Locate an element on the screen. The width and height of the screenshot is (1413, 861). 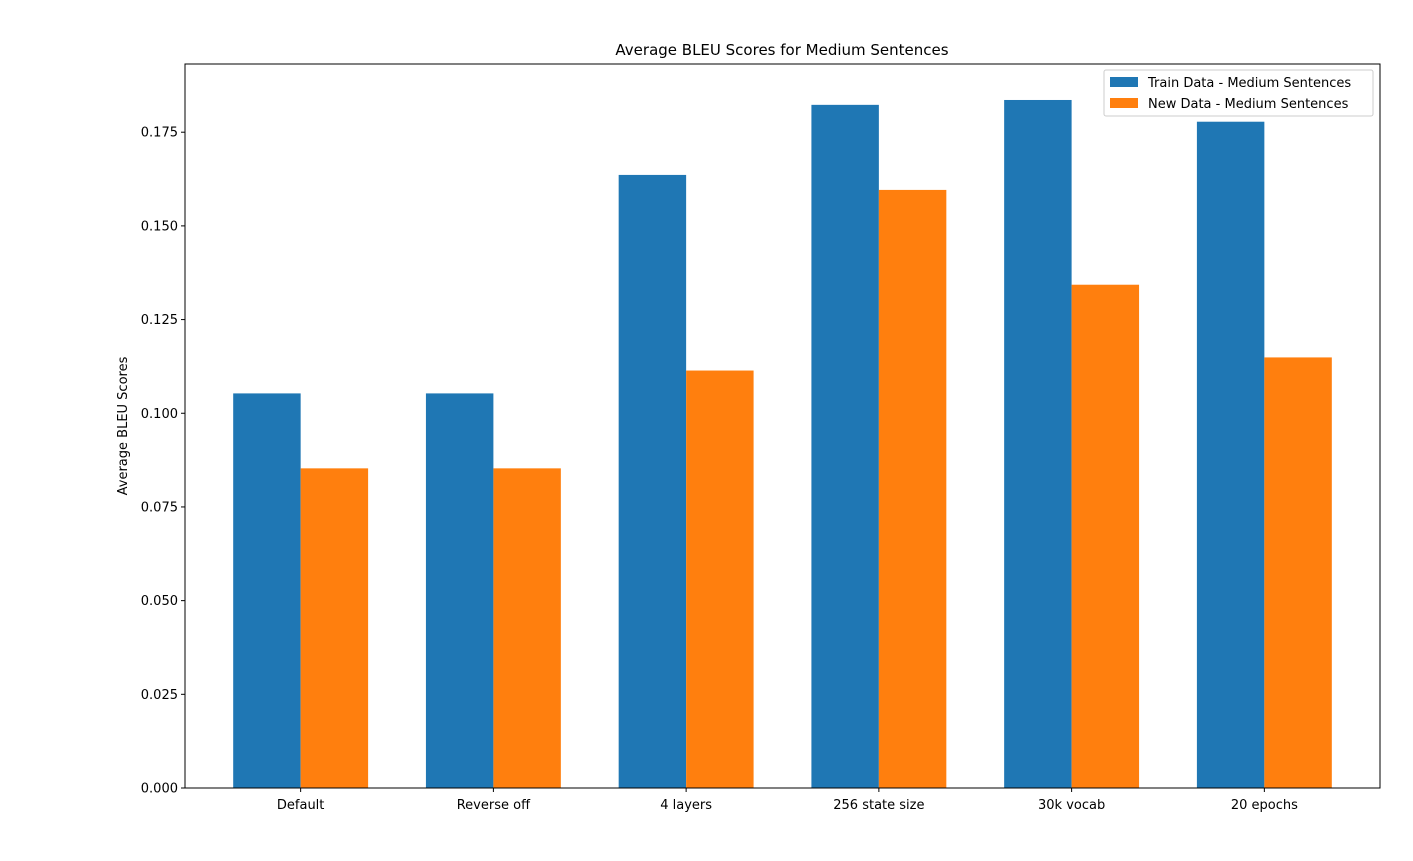
y-tick-label: 0.175 is located at coordinates (159, 133).